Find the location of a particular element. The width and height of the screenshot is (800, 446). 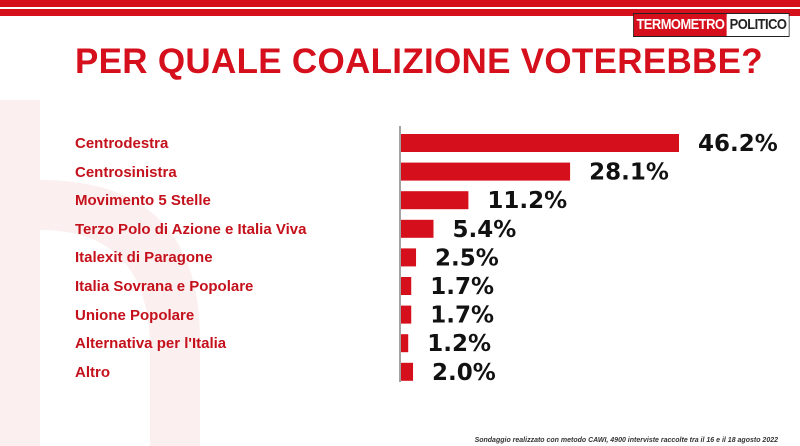

termometro-politico-logo: TERMOMETRO POLITICO is located at coordinates (711, 25).